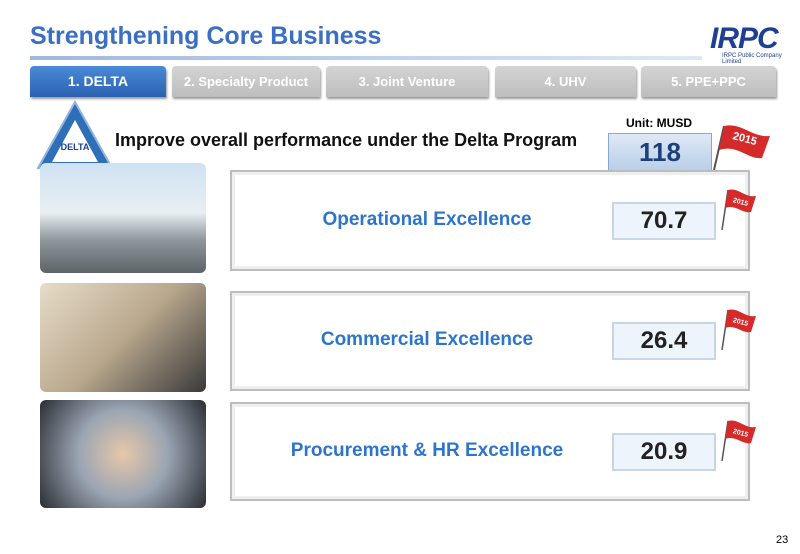 The width and height of the screenshot is (800, 554). What do you see at coordinates (246, 81) in the screenshot?
I see `tab: 2. Specialty Product` at bounding box center [246, 81].